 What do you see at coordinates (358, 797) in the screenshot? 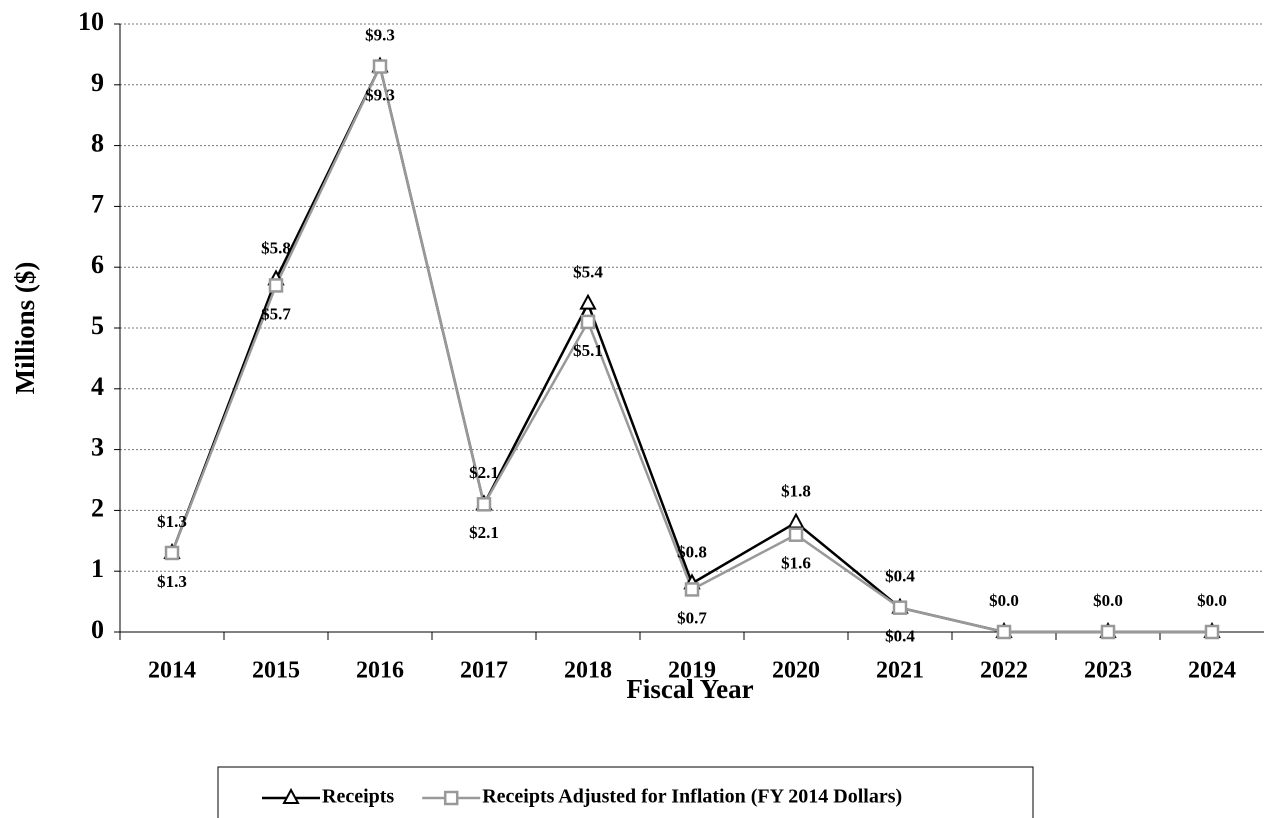
I see `legend-label: Receipts` at bounding box center [358, 797].